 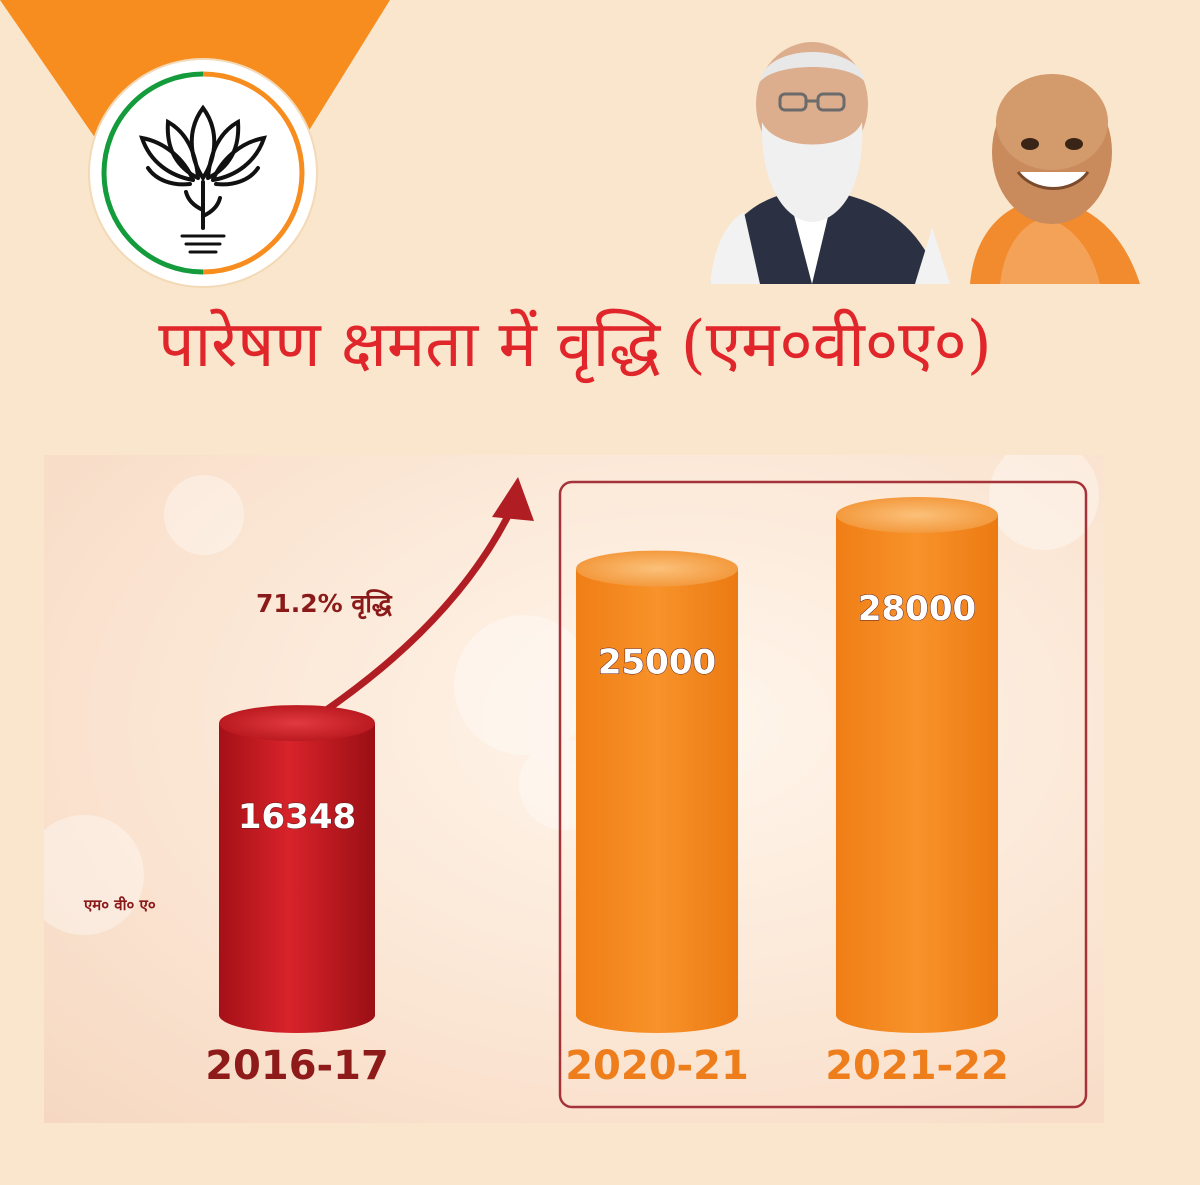 What do you see at coordinates (203, 179) in the screenshot?
I see `lotus-icon` at bounding box center [203, 179].